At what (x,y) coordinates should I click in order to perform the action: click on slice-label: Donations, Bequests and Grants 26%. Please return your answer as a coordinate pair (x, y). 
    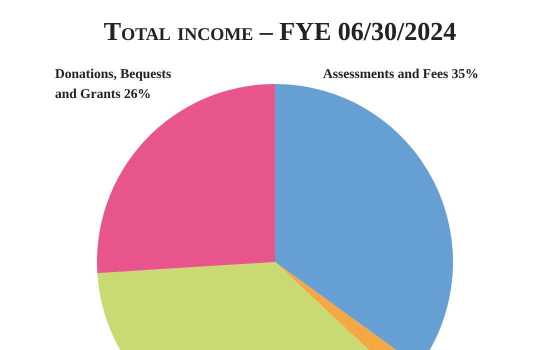
    Looking at the image, I should click on (113, 83).